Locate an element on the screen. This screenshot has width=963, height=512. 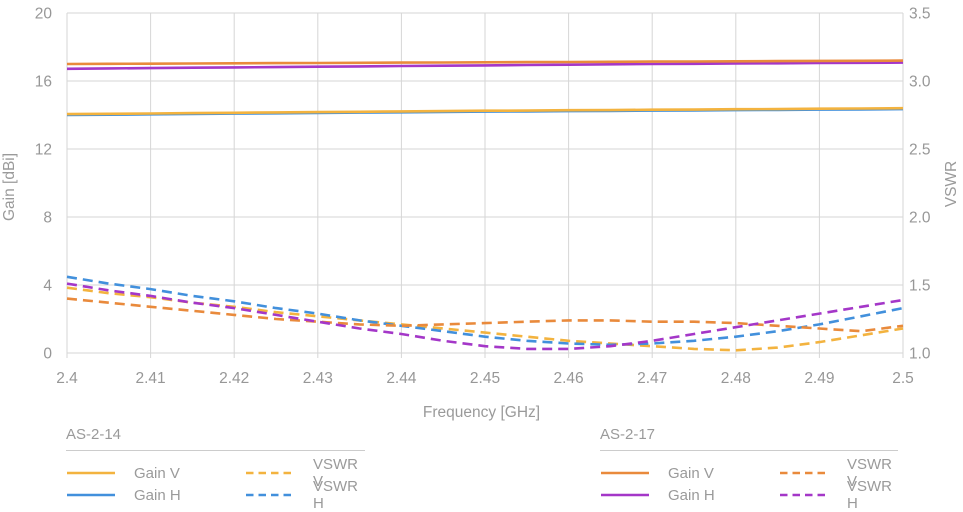
y-axis-label-gain: Gain [dBi] is located at coordinates (9, 187).